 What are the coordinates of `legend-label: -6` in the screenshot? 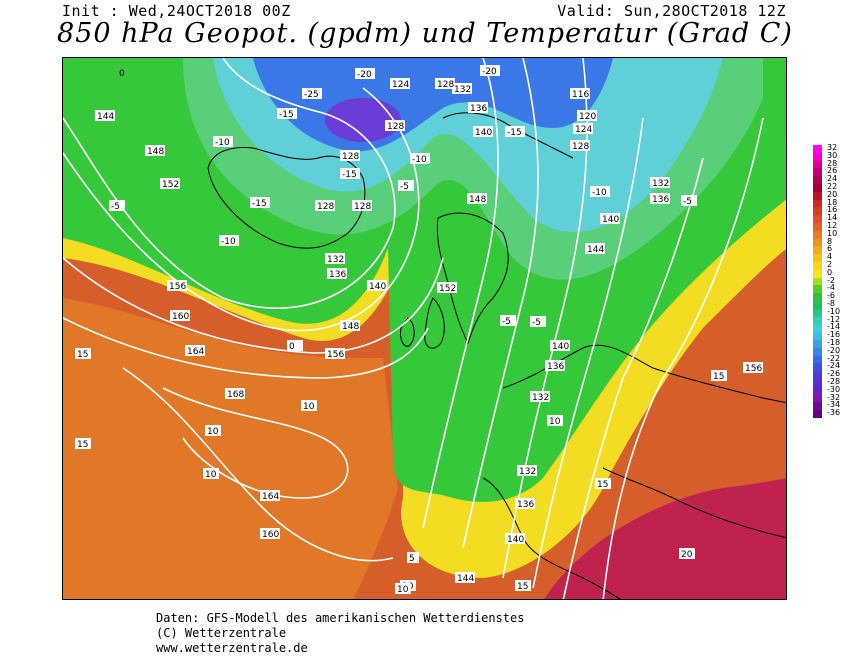 It's located at (831, 296).